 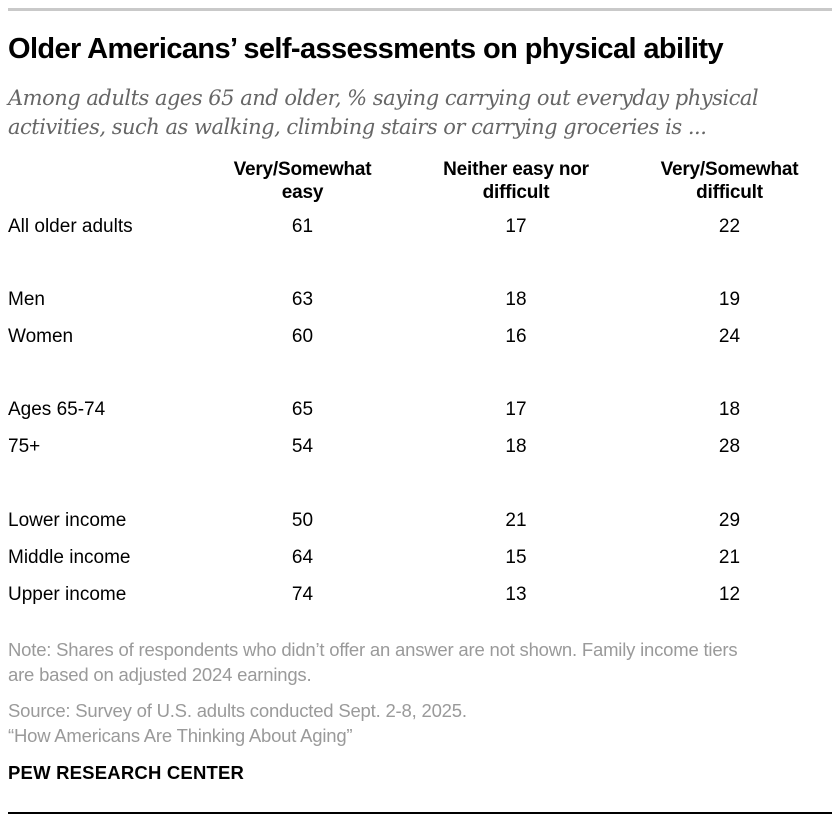 What do you see at coordinates (423, 446) in the screenshot?
I see `table-row-75-plus: 75+ 54 18 28` at bounding box center [423, 446].